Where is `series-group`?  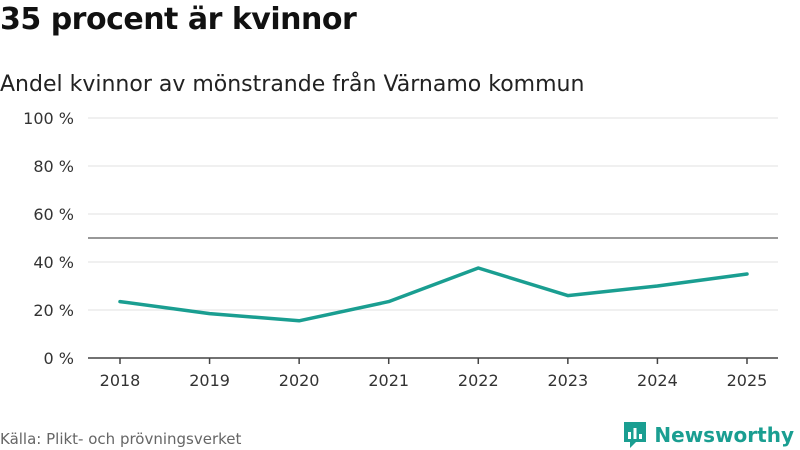 series-group is located at coordinates (433, 294).